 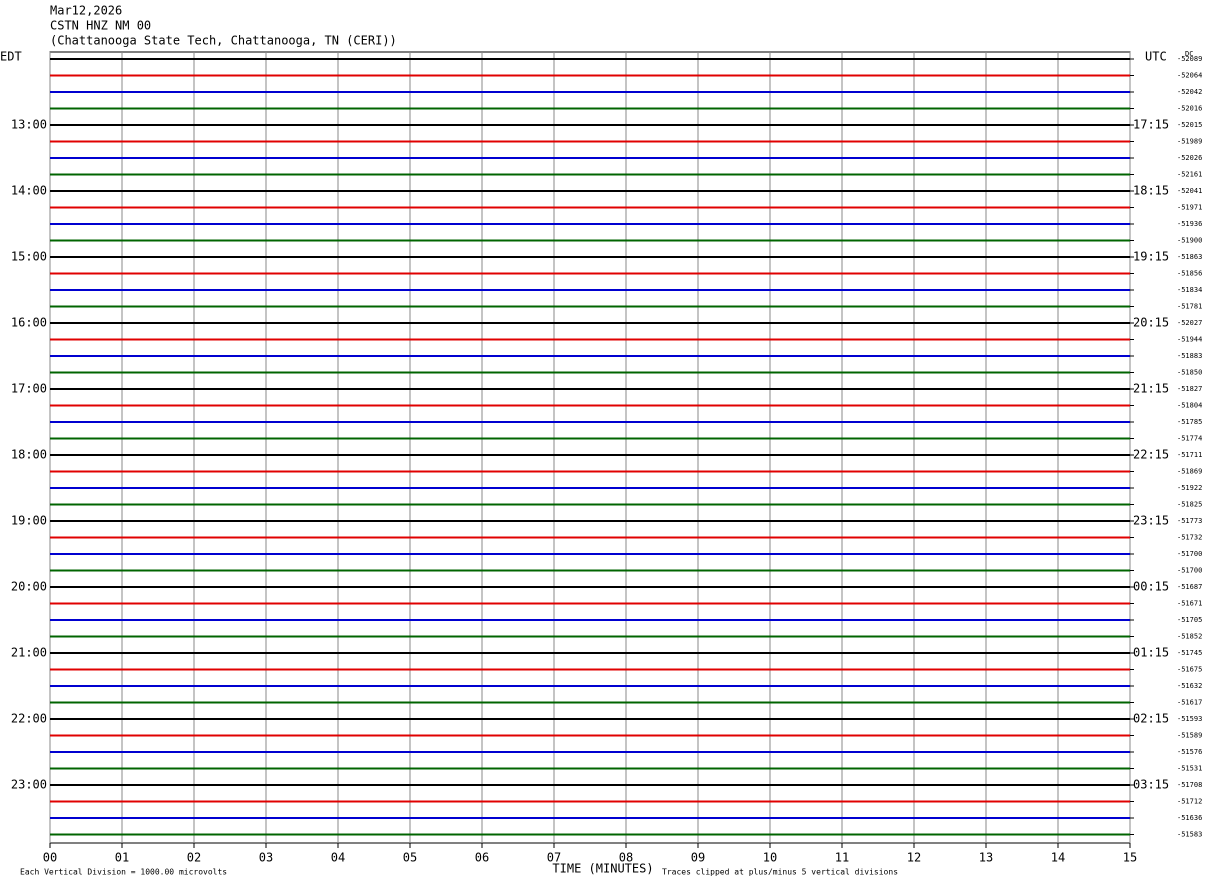 What do you see at coordinates (1189, 406) in the screenshot?
I see `dc-offset-label: -51804` at bounding box center [1189, 406].